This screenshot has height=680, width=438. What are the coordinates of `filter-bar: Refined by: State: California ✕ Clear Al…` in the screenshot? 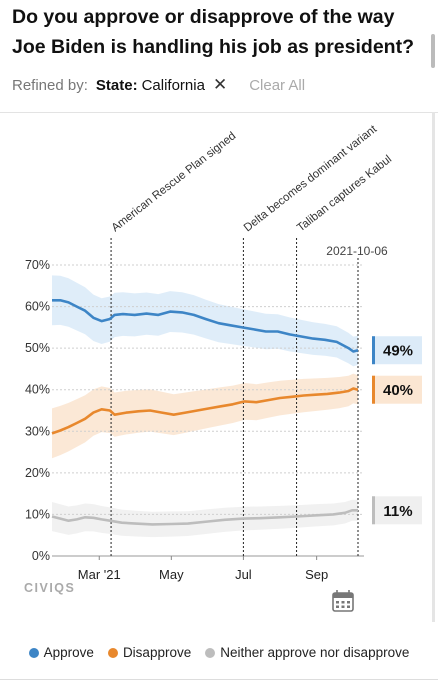 It's located at (158, 85).